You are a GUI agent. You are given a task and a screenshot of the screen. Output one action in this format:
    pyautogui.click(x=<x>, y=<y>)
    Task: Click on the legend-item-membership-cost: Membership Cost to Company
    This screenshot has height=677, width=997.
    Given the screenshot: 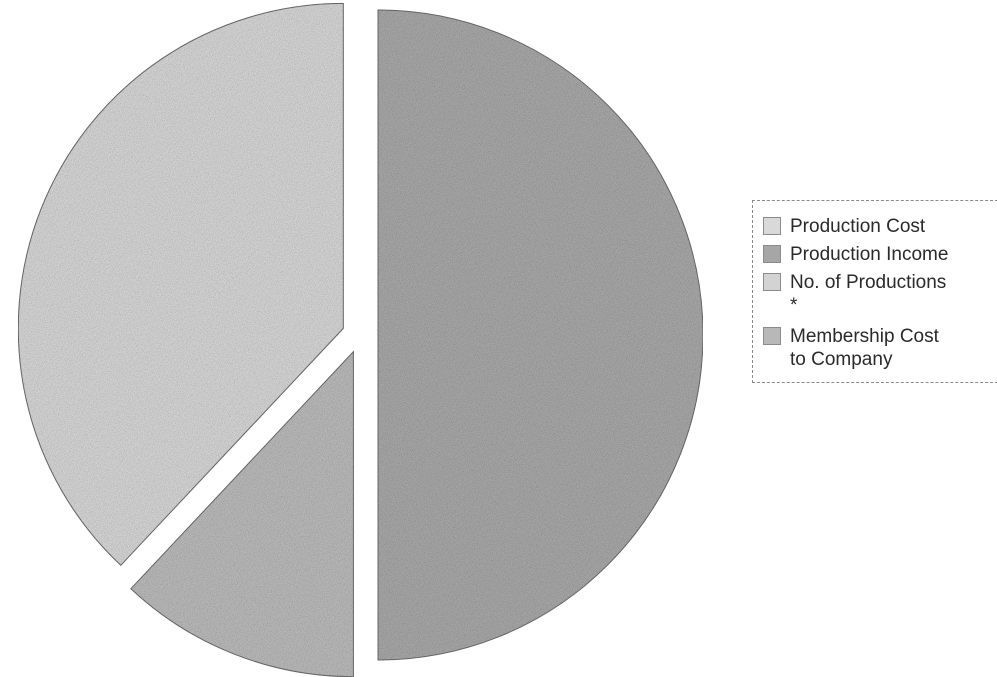 What is the action you would take?
    pyautogui.click(x=880, y=348)
    